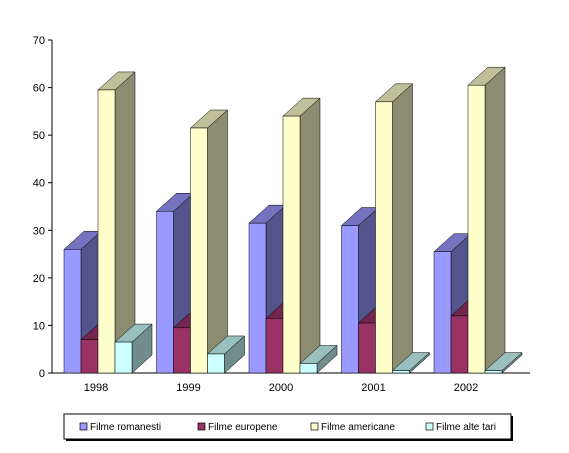 The image size is (569, 453). What do you see at coordinates (123, 357) in the screenshot?
I see `bar-filme-alte-tari-1998` at bounding box center [123, 357].